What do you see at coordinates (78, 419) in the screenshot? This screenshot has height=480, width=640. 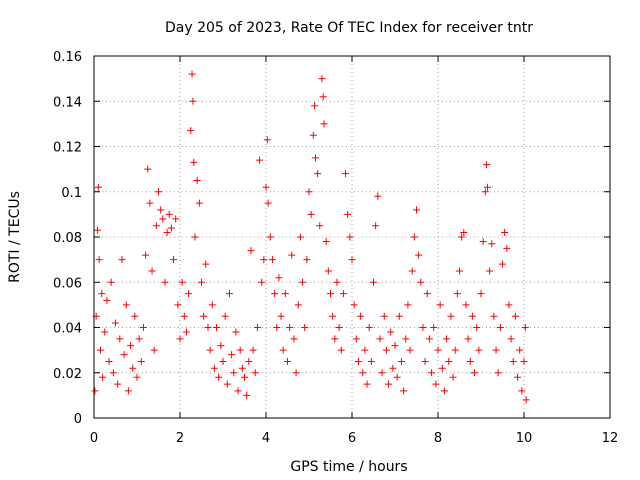 I see `y-tick-label: 0` at bounding box center [78, 419].